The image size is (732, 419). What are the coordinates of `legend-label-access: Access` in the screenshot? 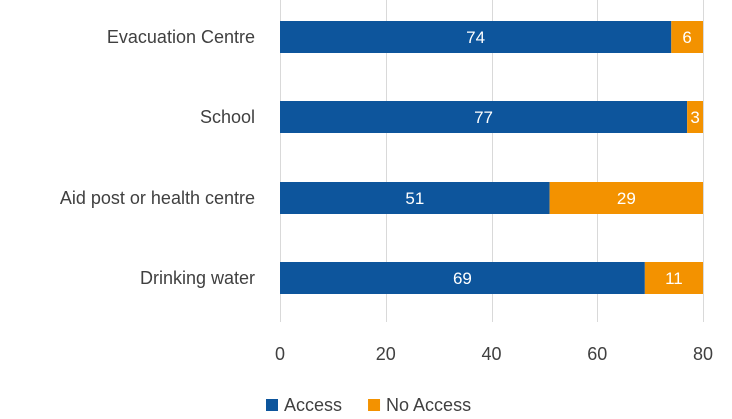 It's located at (313, 405).